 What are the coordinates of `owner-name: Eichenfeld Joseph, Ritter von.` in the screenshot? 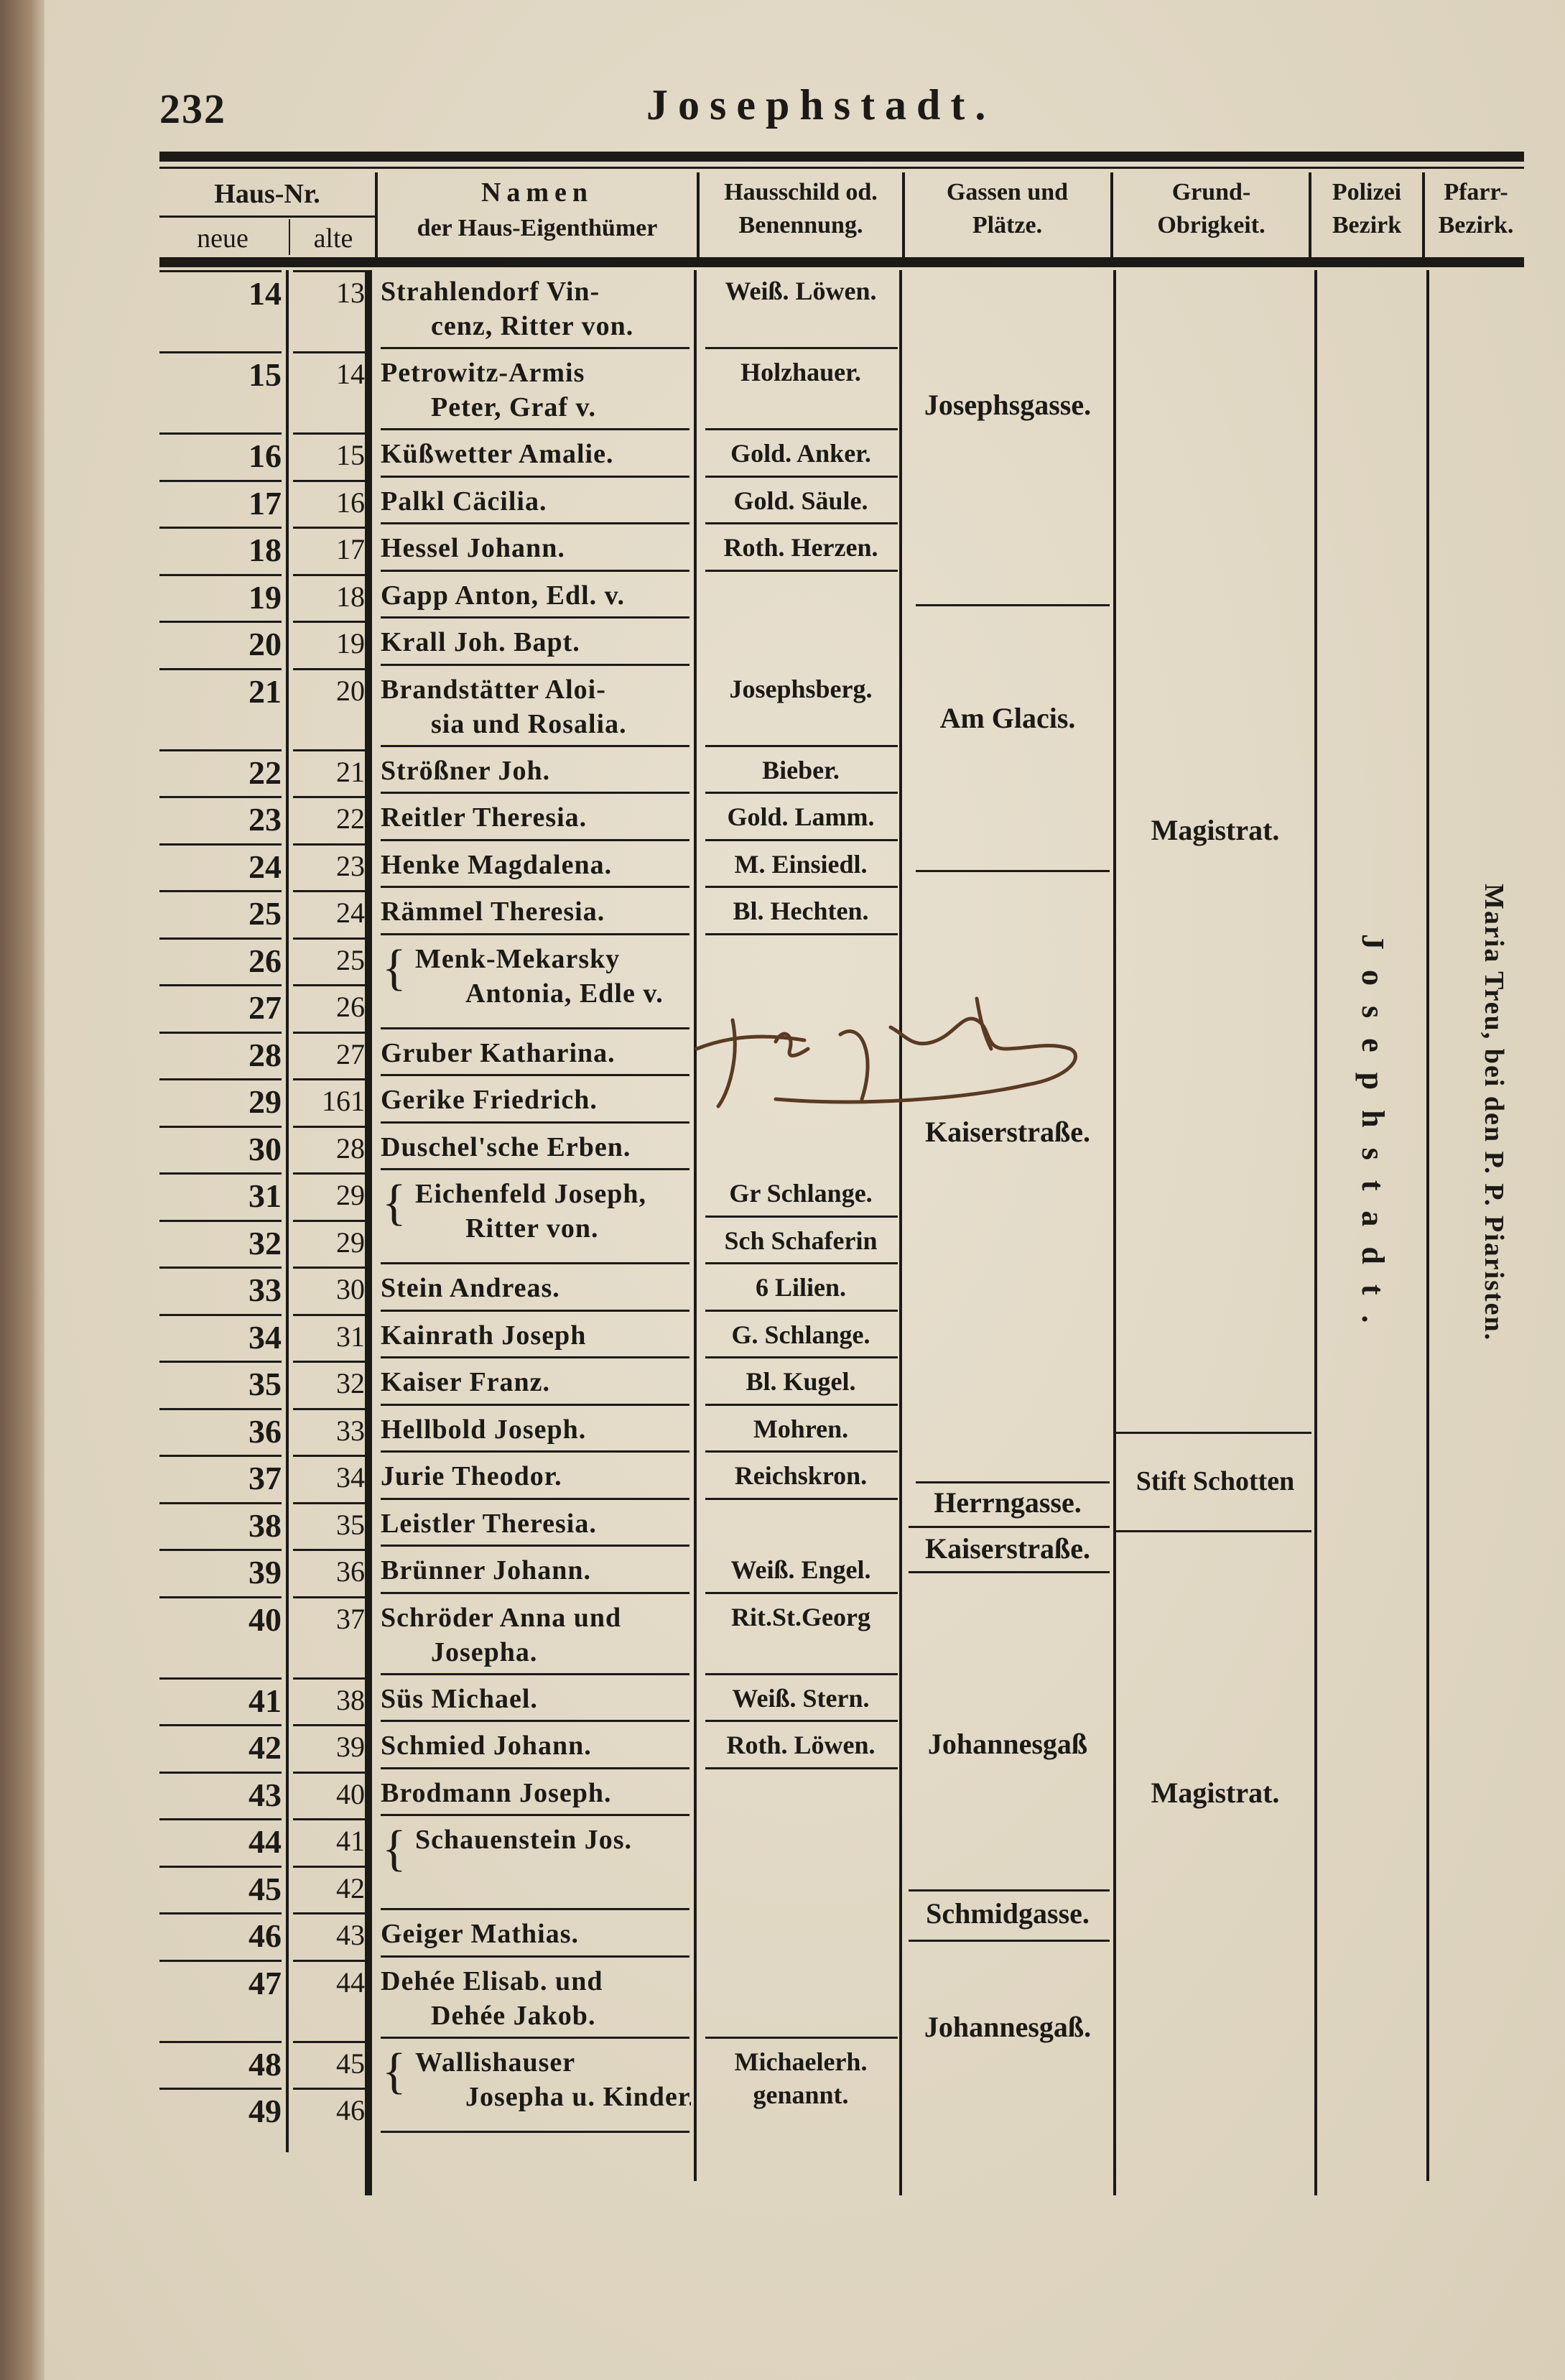 It's located at (553, 1211).